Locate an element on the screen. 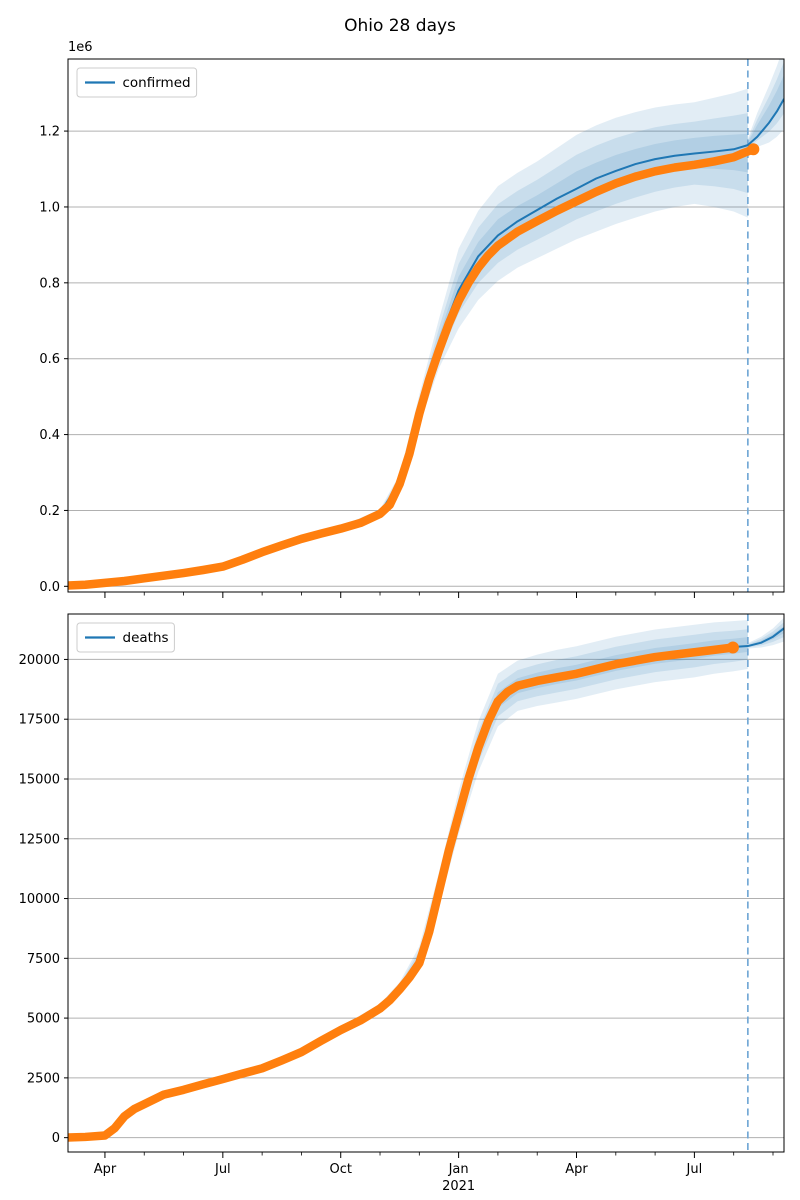 This screenshot has height=1200, width=800. y-tick-label: 0 is located at coordinates (56, 1138).